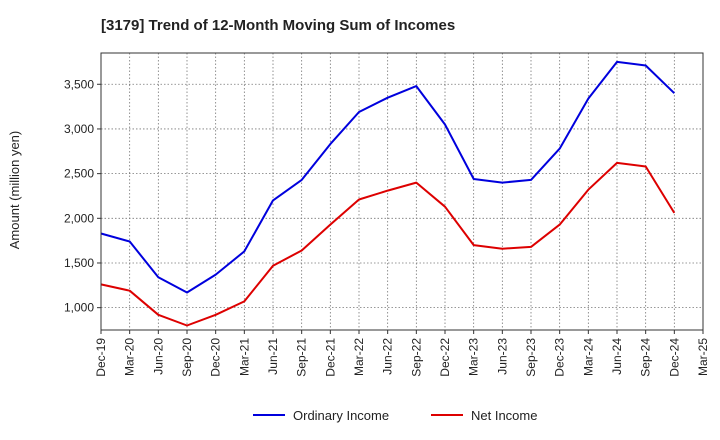 Image resolution: width=720 pixels, height=440 pixels. Describe the element at coordinates (445, 357) in the screenshot. I see `x-tick-label: Dec-22` at that location.